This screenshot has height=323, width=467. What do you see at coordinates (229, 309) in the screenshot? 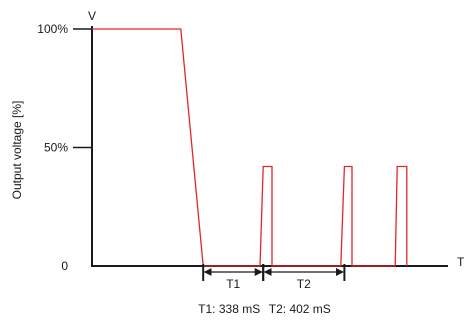
I see `interval-caption: T1: 338 mS` at bounding box center [229, 309].